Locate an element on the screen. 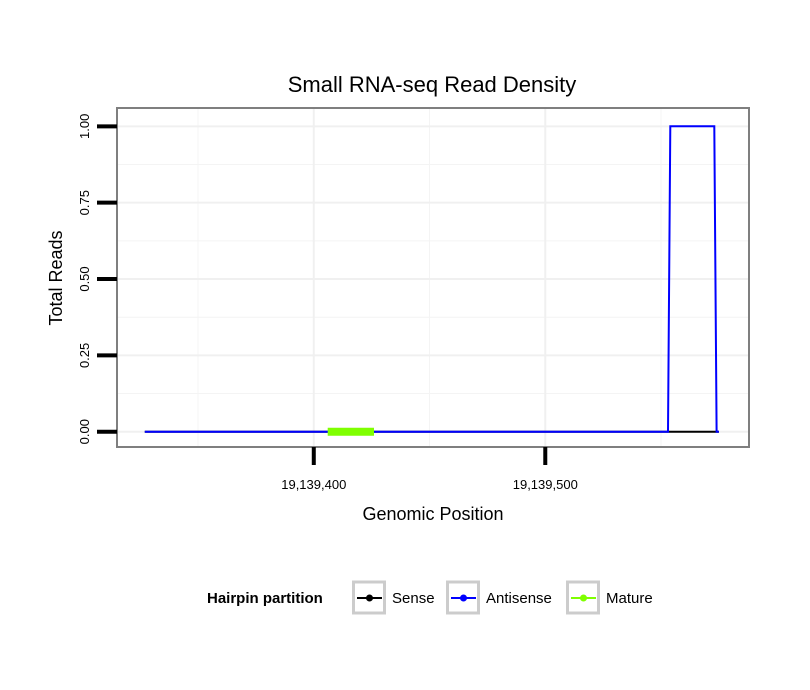  y-tick-label: 0.00 is located at coordinates (84, 431).